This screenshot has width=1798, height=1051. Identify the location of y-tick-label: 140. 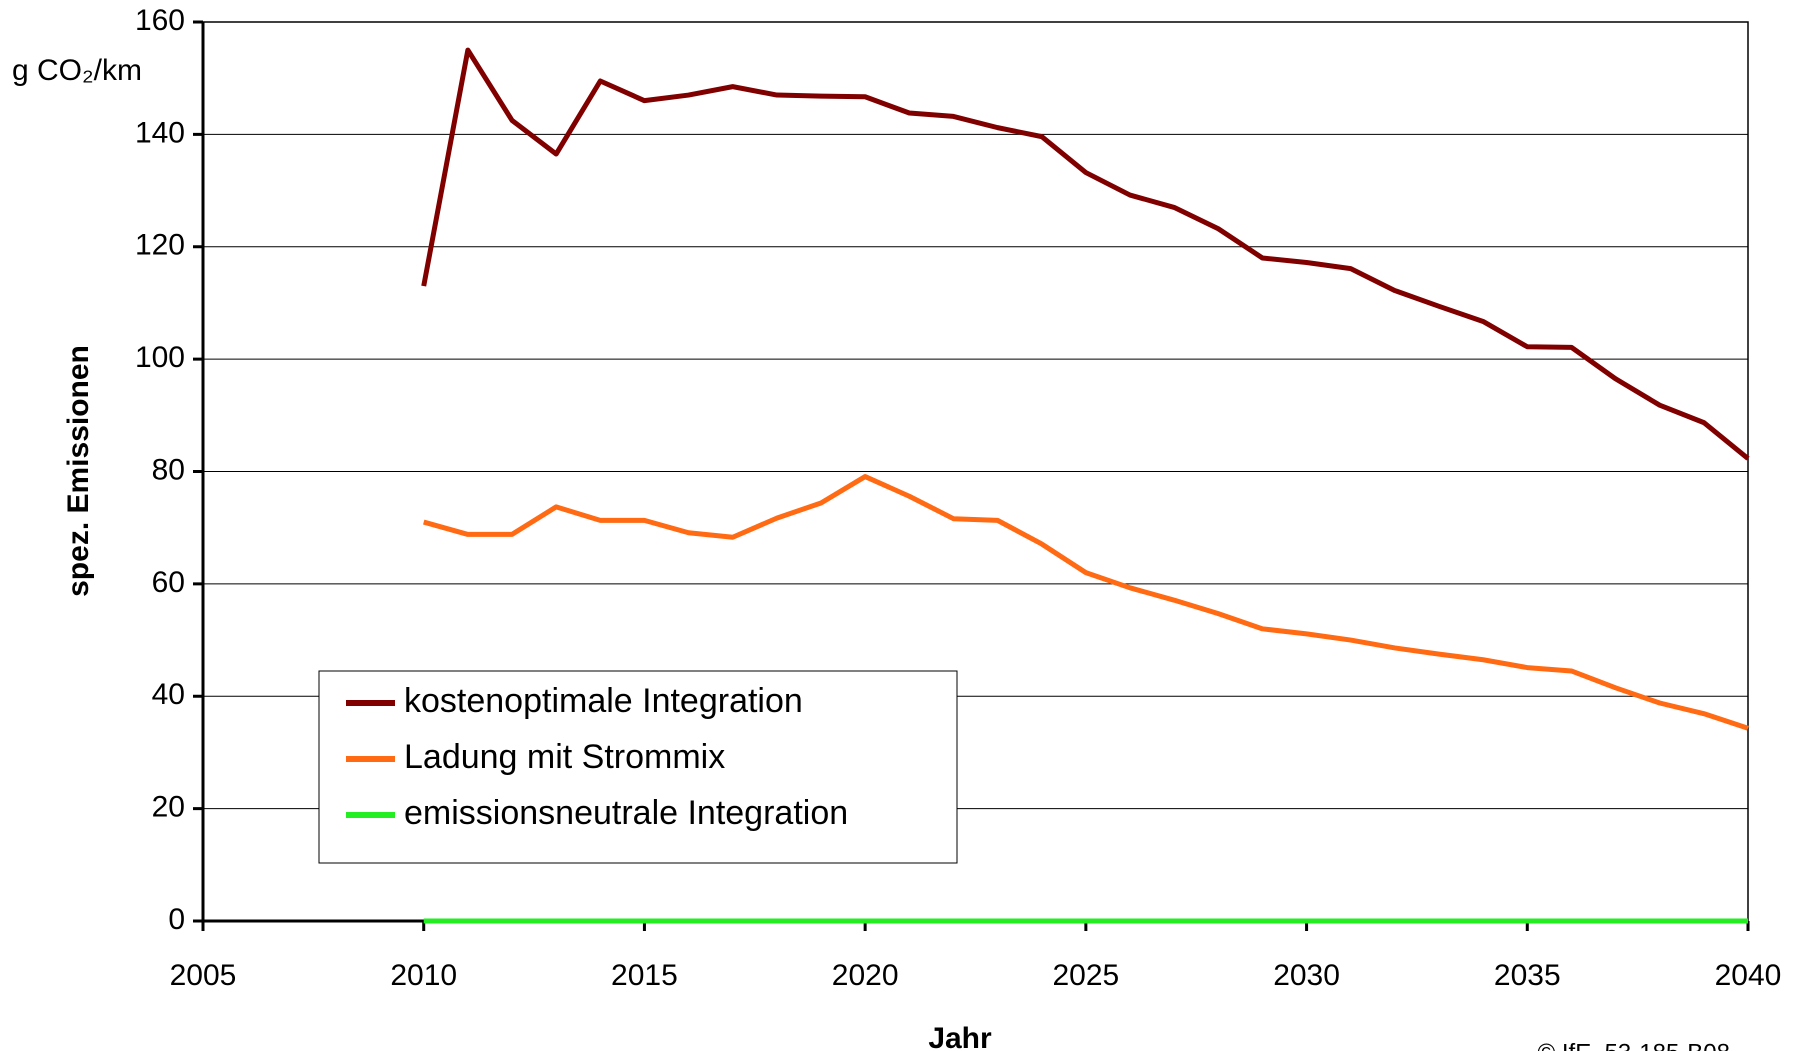
(160, 132).